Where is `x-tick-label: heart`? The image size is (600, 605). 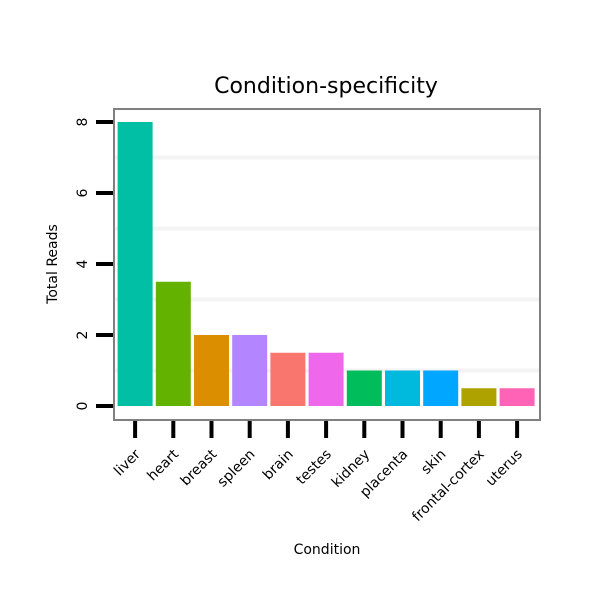 x-tick-label: heart is located at coordinates (163, 465).